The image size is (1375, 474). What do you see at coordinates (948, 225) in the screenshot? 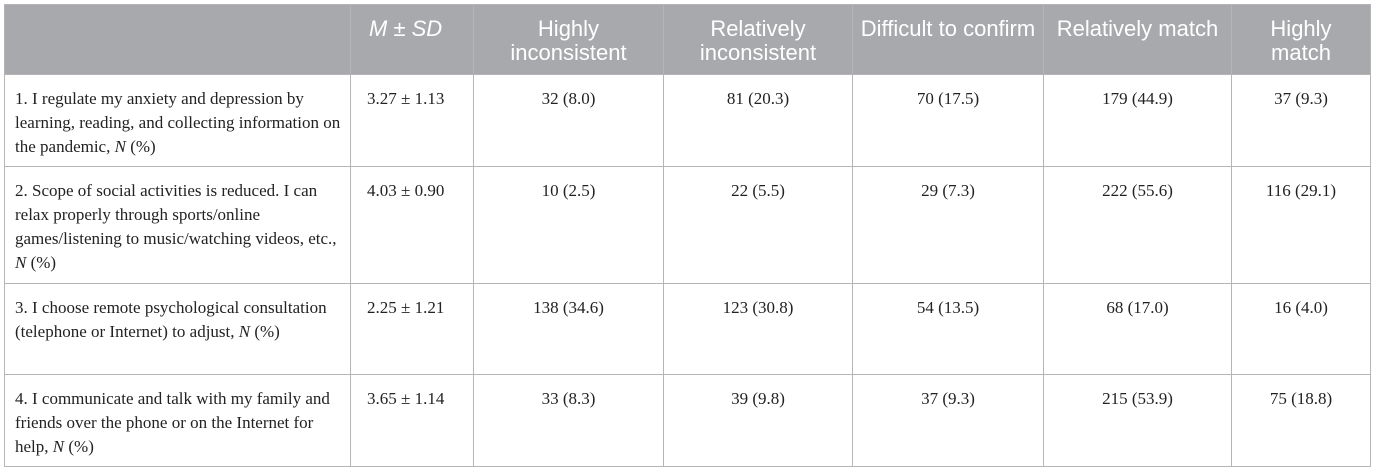
I see `difficult-to-confirm-cell: 29 (7.3)` at bounding box center [948, 225].